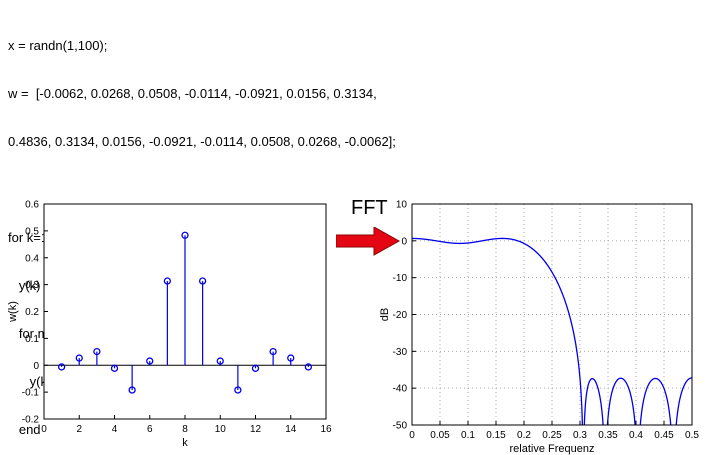 The height and width of the screenshot is (455, 720). Describe the element at coordinates (58, 45) in the screenshot. I see `code-line: x = randn(1,100);` at that location.